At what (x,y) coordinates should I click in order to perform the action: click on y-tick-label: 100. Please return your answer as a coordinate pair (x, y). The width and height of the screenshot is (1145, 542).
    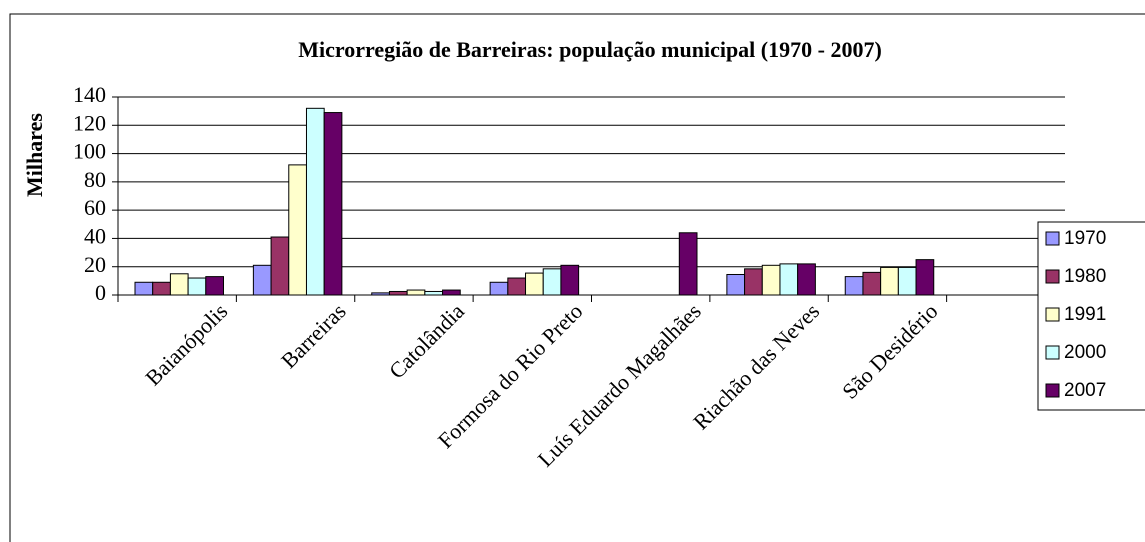
    Looking at the image, I should click on (89, 151).